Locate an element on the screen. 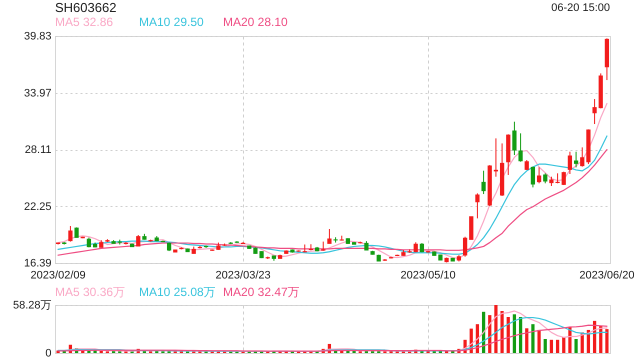  y-tick-label: 0 is located at coordinates (48, 354).